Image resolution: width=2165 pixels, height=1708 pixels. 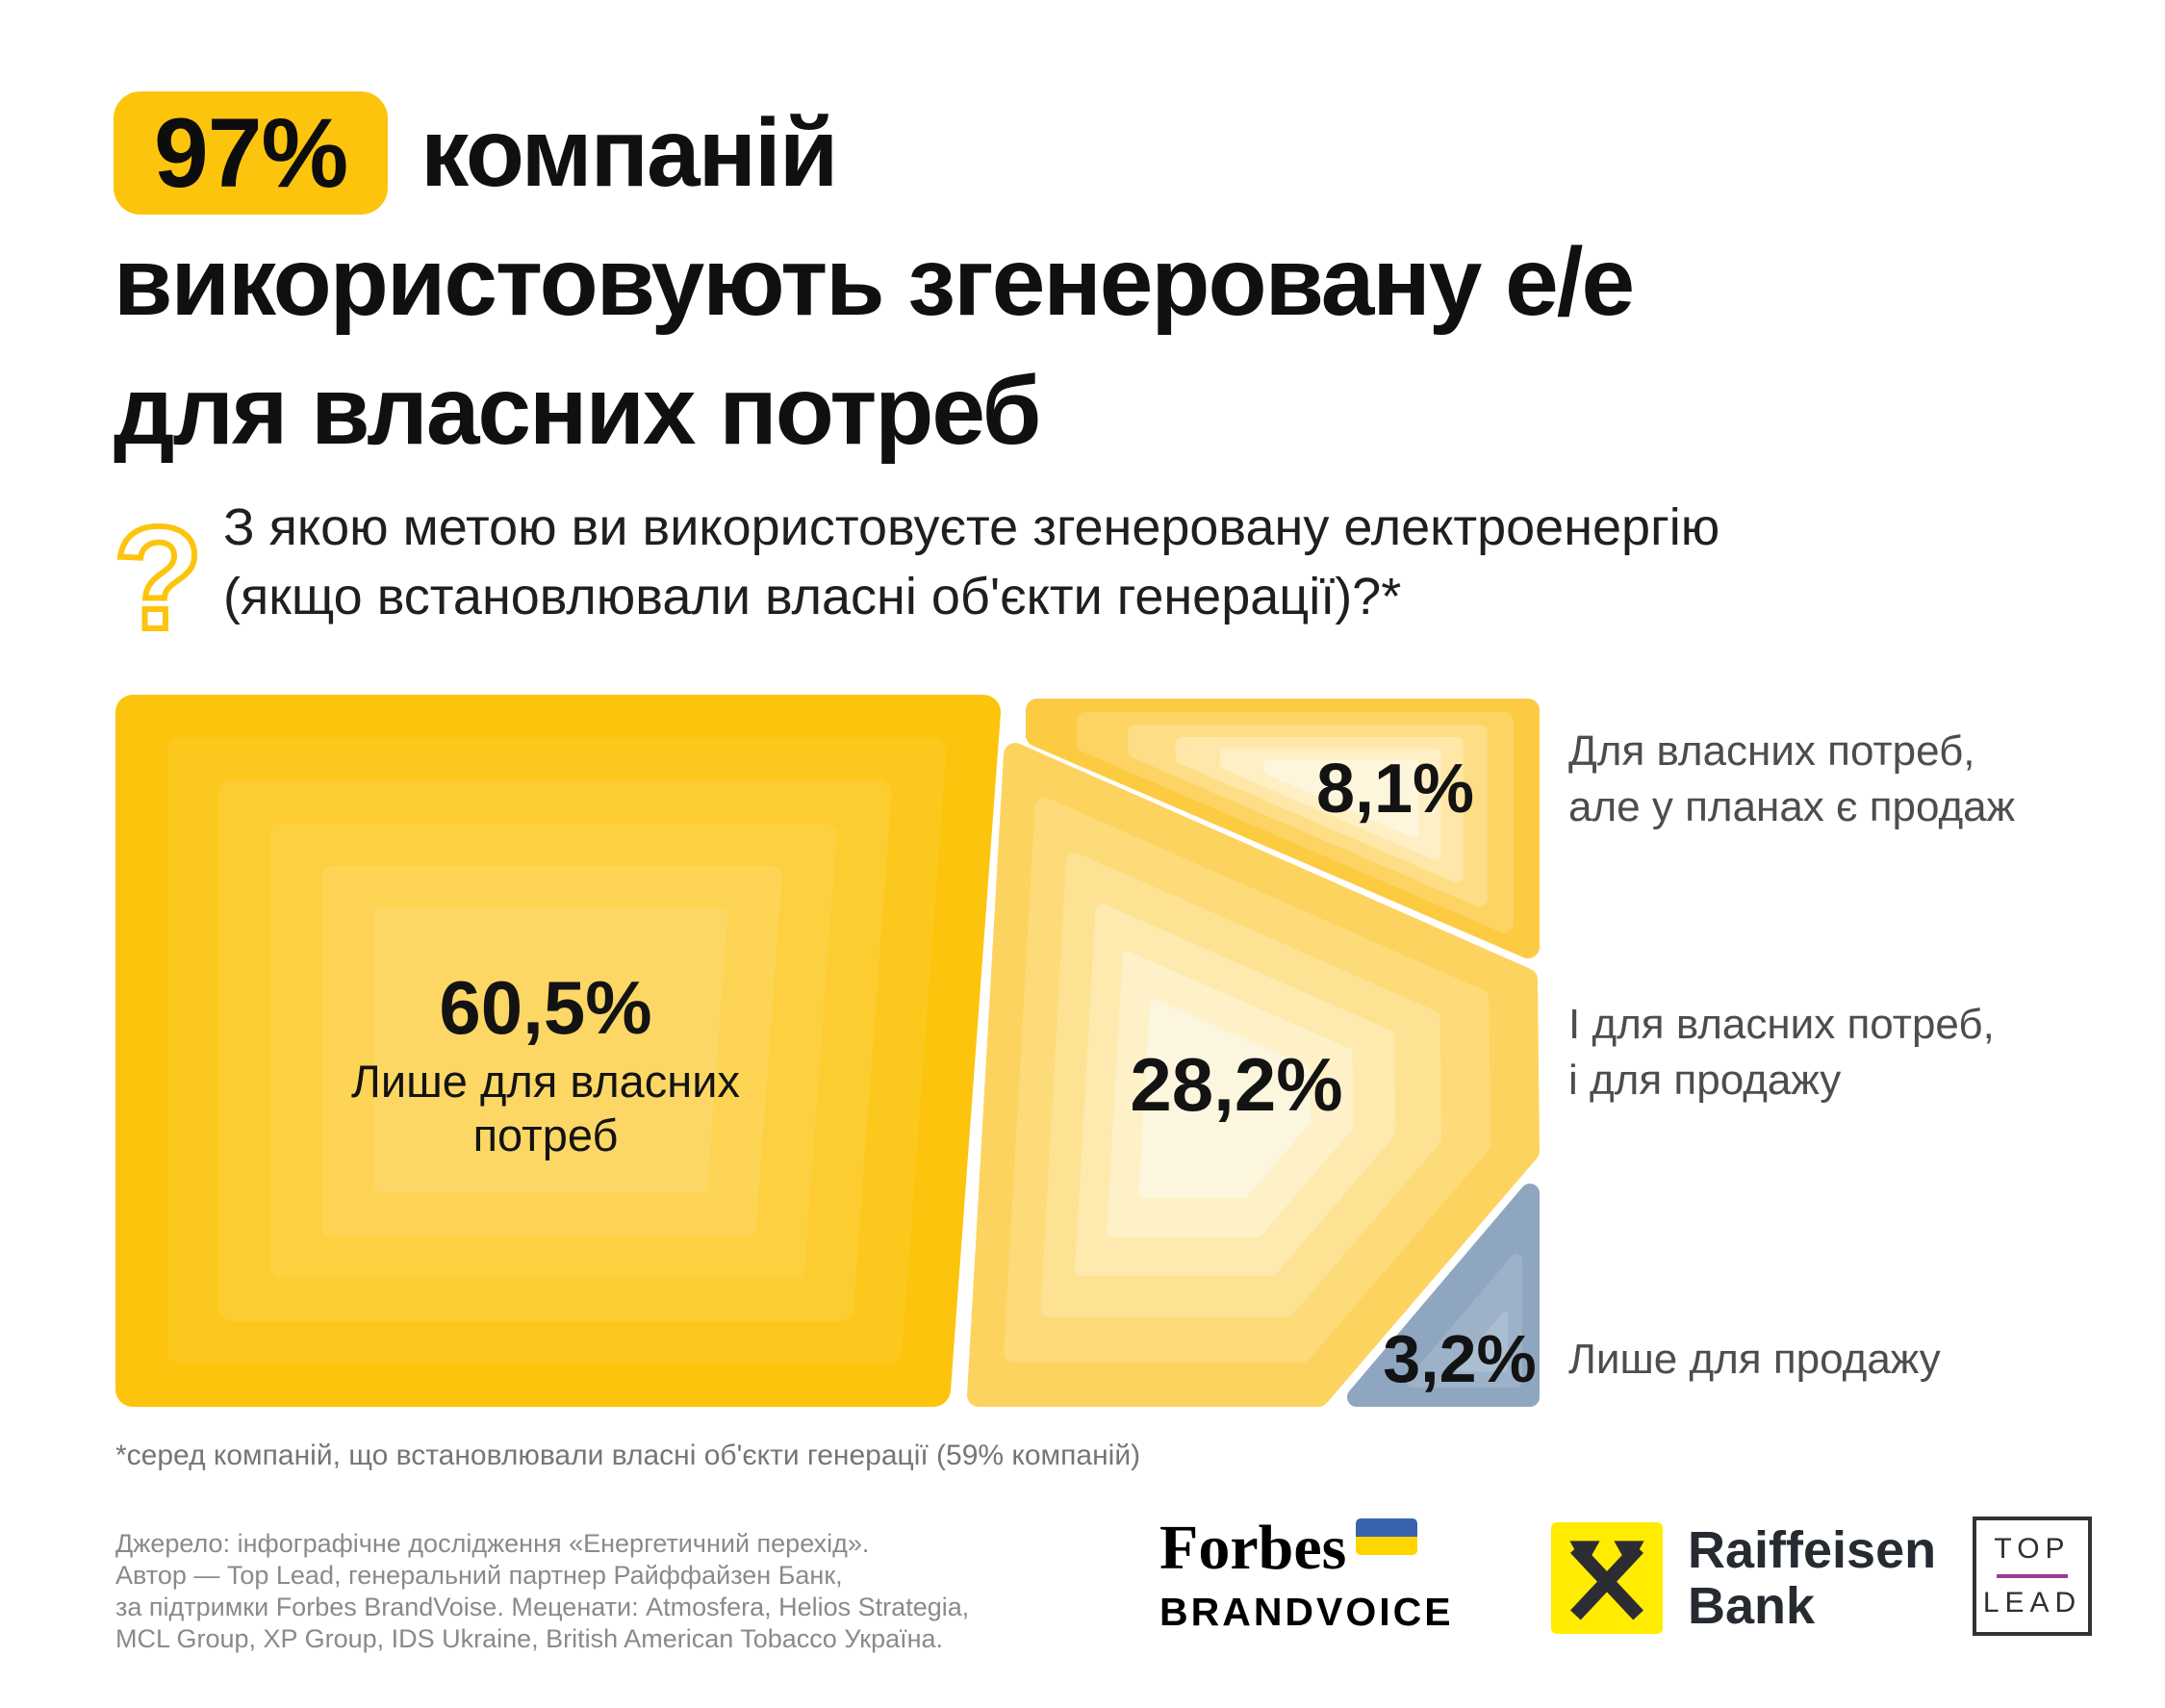 What do you see at coordinates (1812, 1550) in the screenshot?
I see `raiffeisen-line-1: Raiffeisen` at bounding box center [1812, 1550].